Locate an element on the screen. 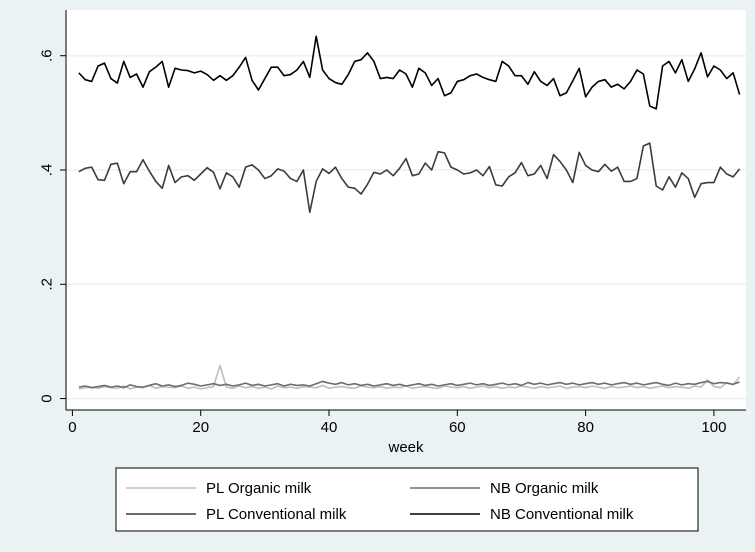  legend-box is located at coordinates (407, 499).